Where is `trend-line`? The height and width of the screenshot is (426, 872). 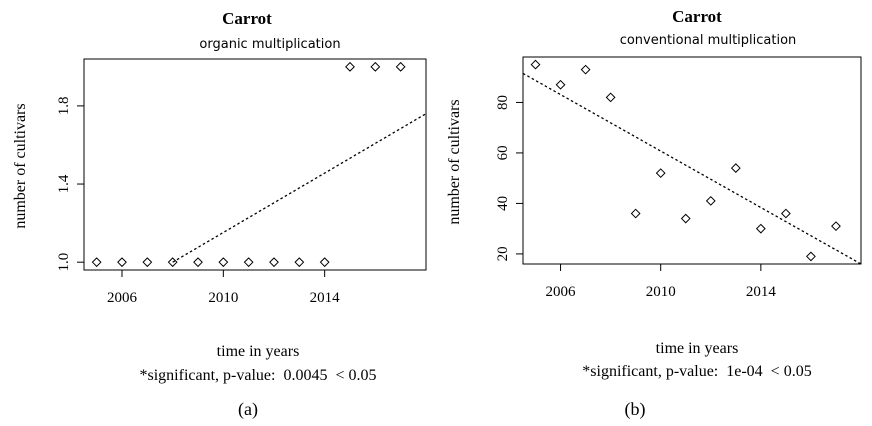
trend-line is located at coordinates (299, 188).